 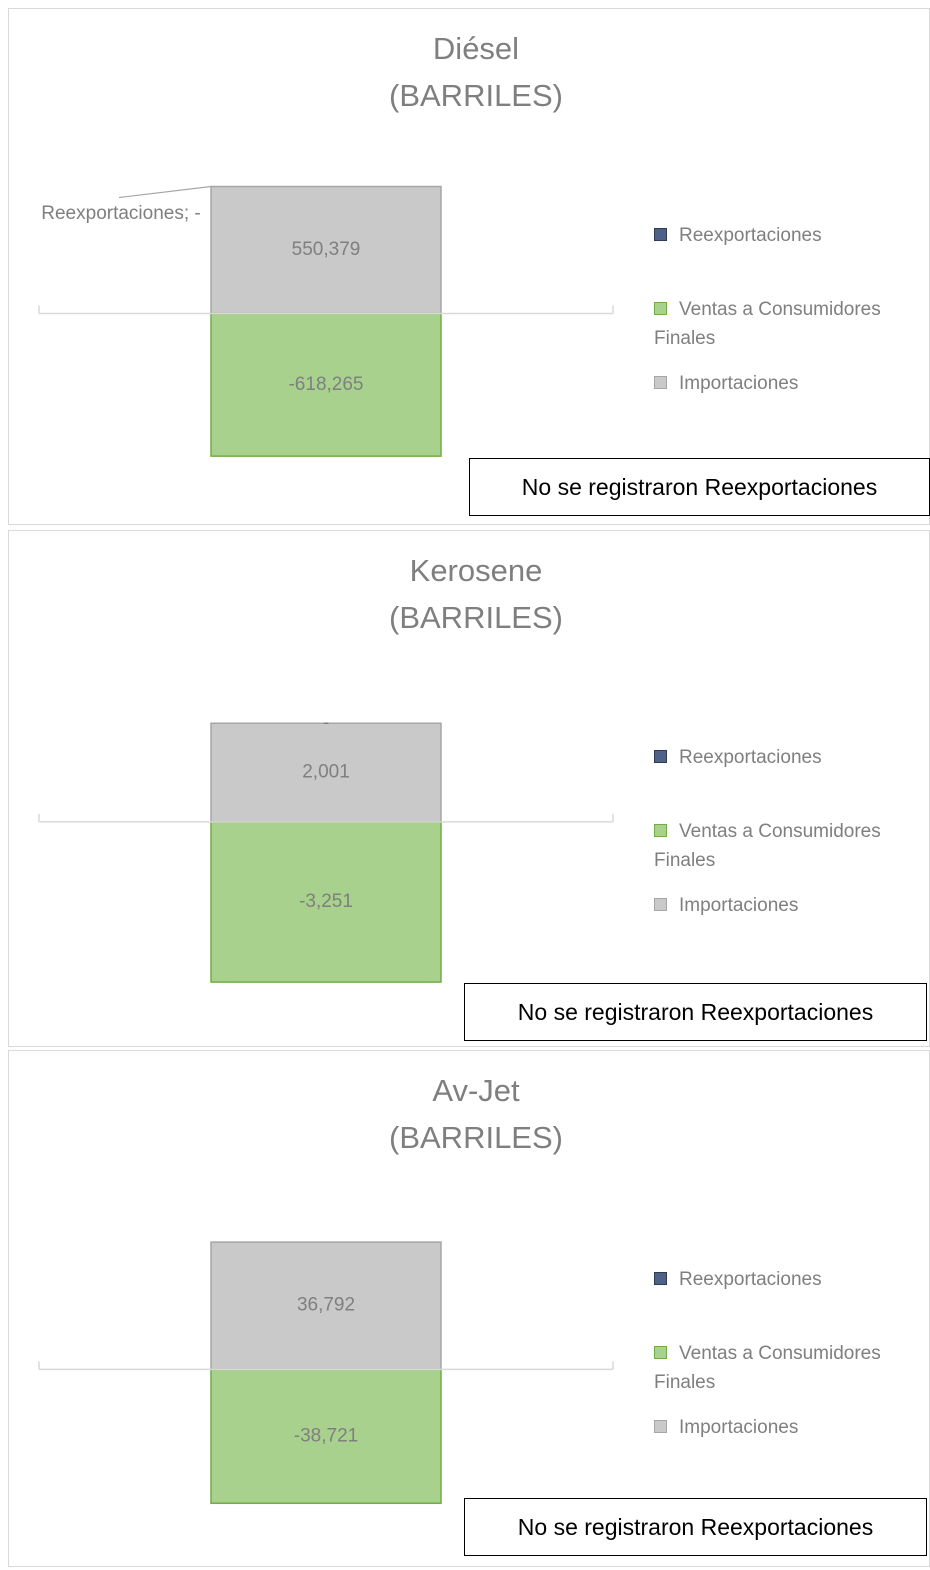 What do you see at coordinates (165, 192) in the screenshot?
I see `leader-line` at bounding box center [165, 192].